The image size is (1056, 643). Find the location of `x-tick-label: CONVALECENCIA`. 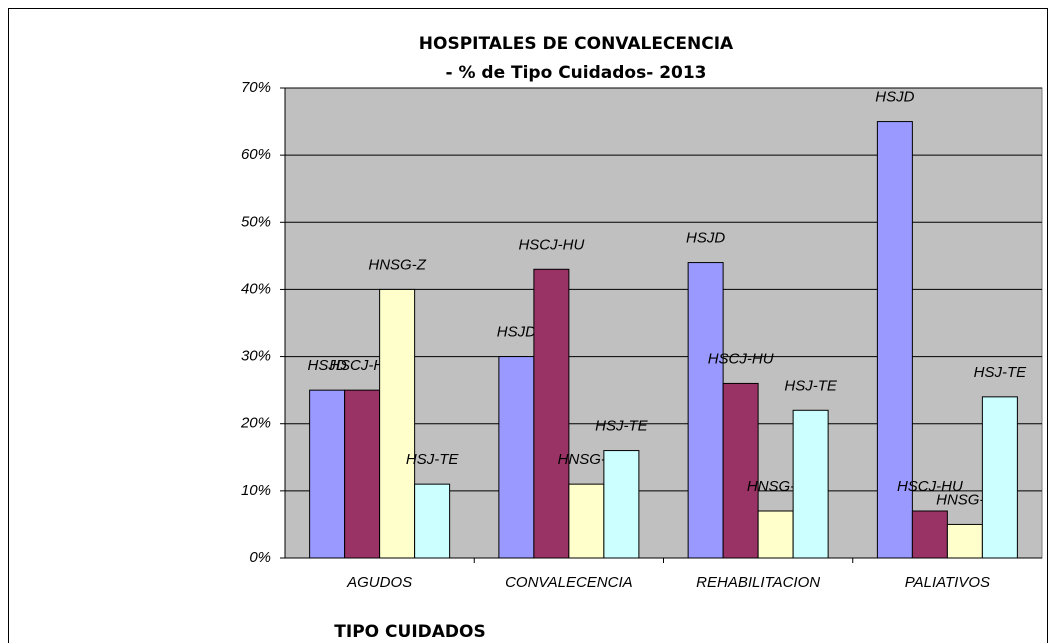

x-tick-label: CONVALECENCIA is located at coordinates (569, 582).